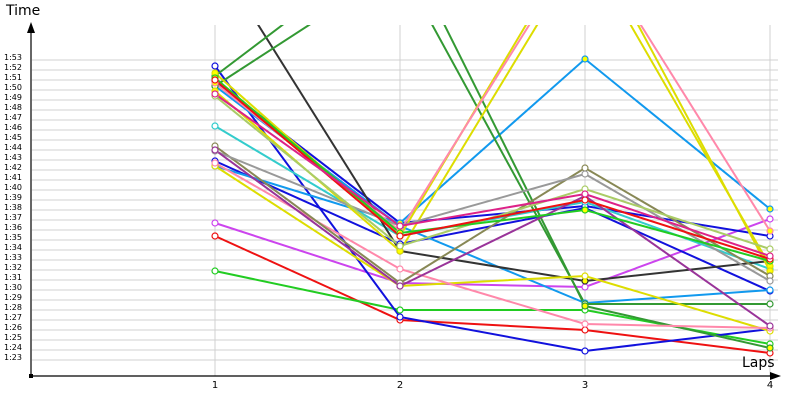  I want to click on x-tick-label: 4, so click(770, 385).